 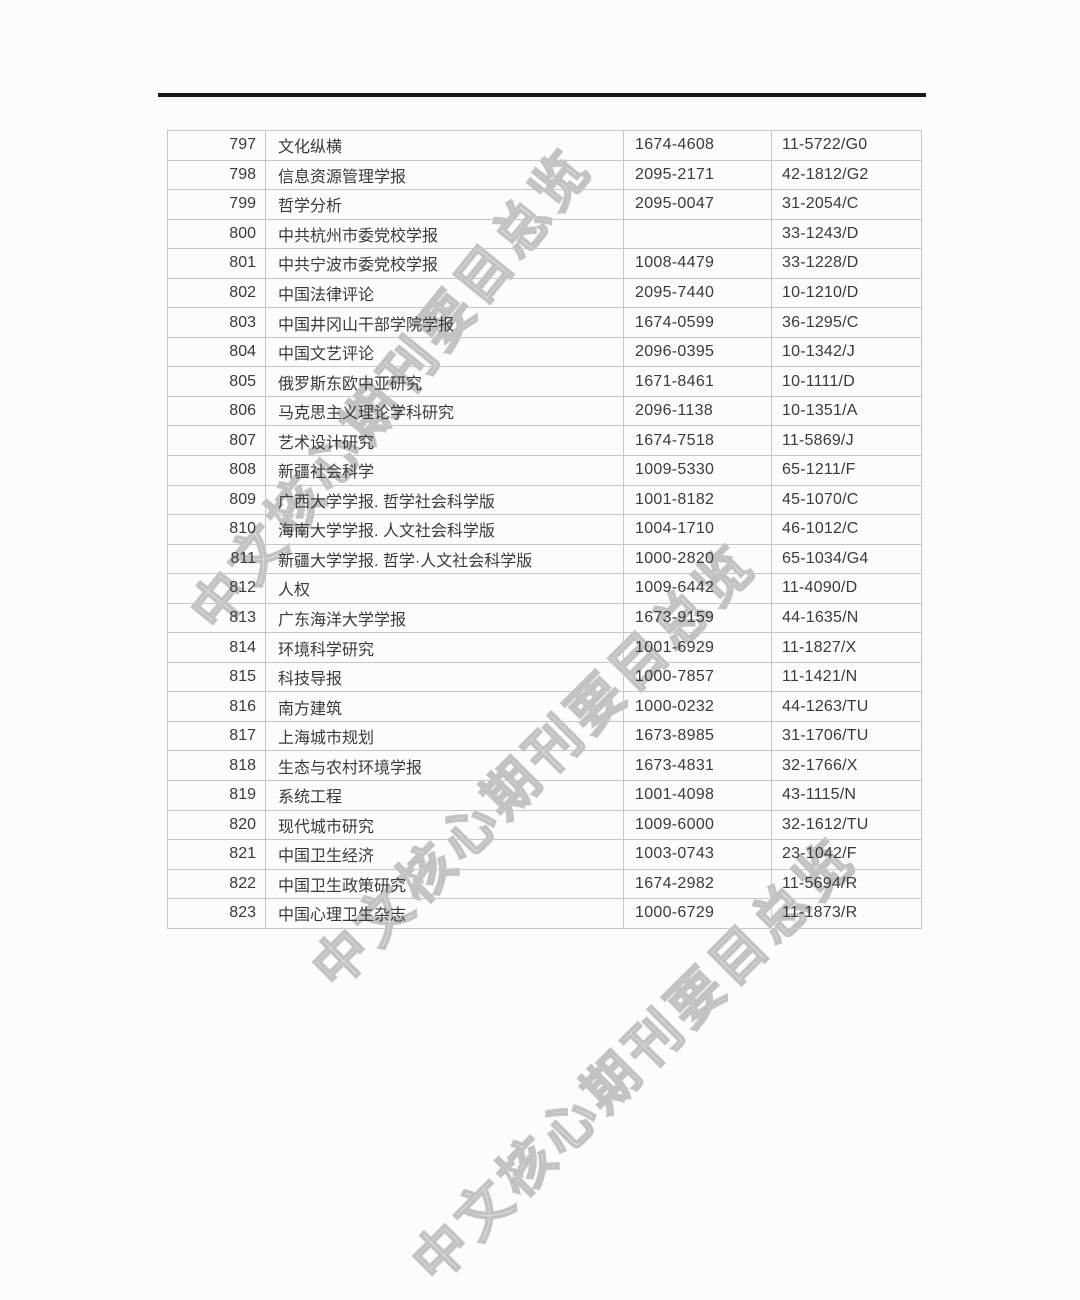 I want to click on table-row: 821 中国卫生经济 1003-0743 23-1042/F, so click(x=544, y=854).